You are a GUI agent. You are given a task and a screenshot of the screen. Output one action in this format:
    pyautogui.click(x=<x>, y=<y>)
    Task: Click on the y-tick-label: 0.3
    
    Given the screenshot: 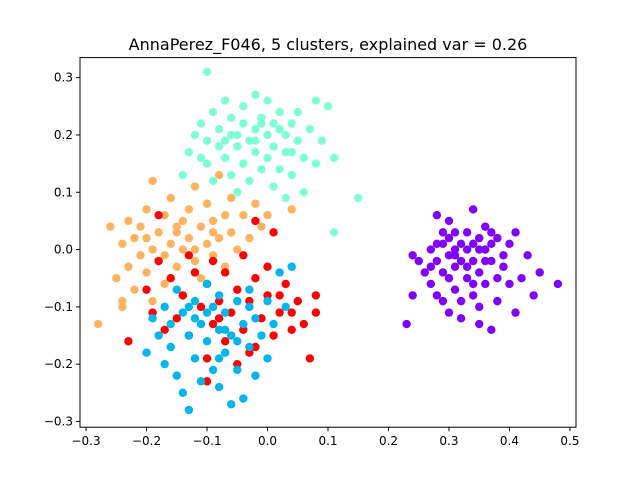 What is the action you would take?
    pyautogui.click(x=63, y=78)
    